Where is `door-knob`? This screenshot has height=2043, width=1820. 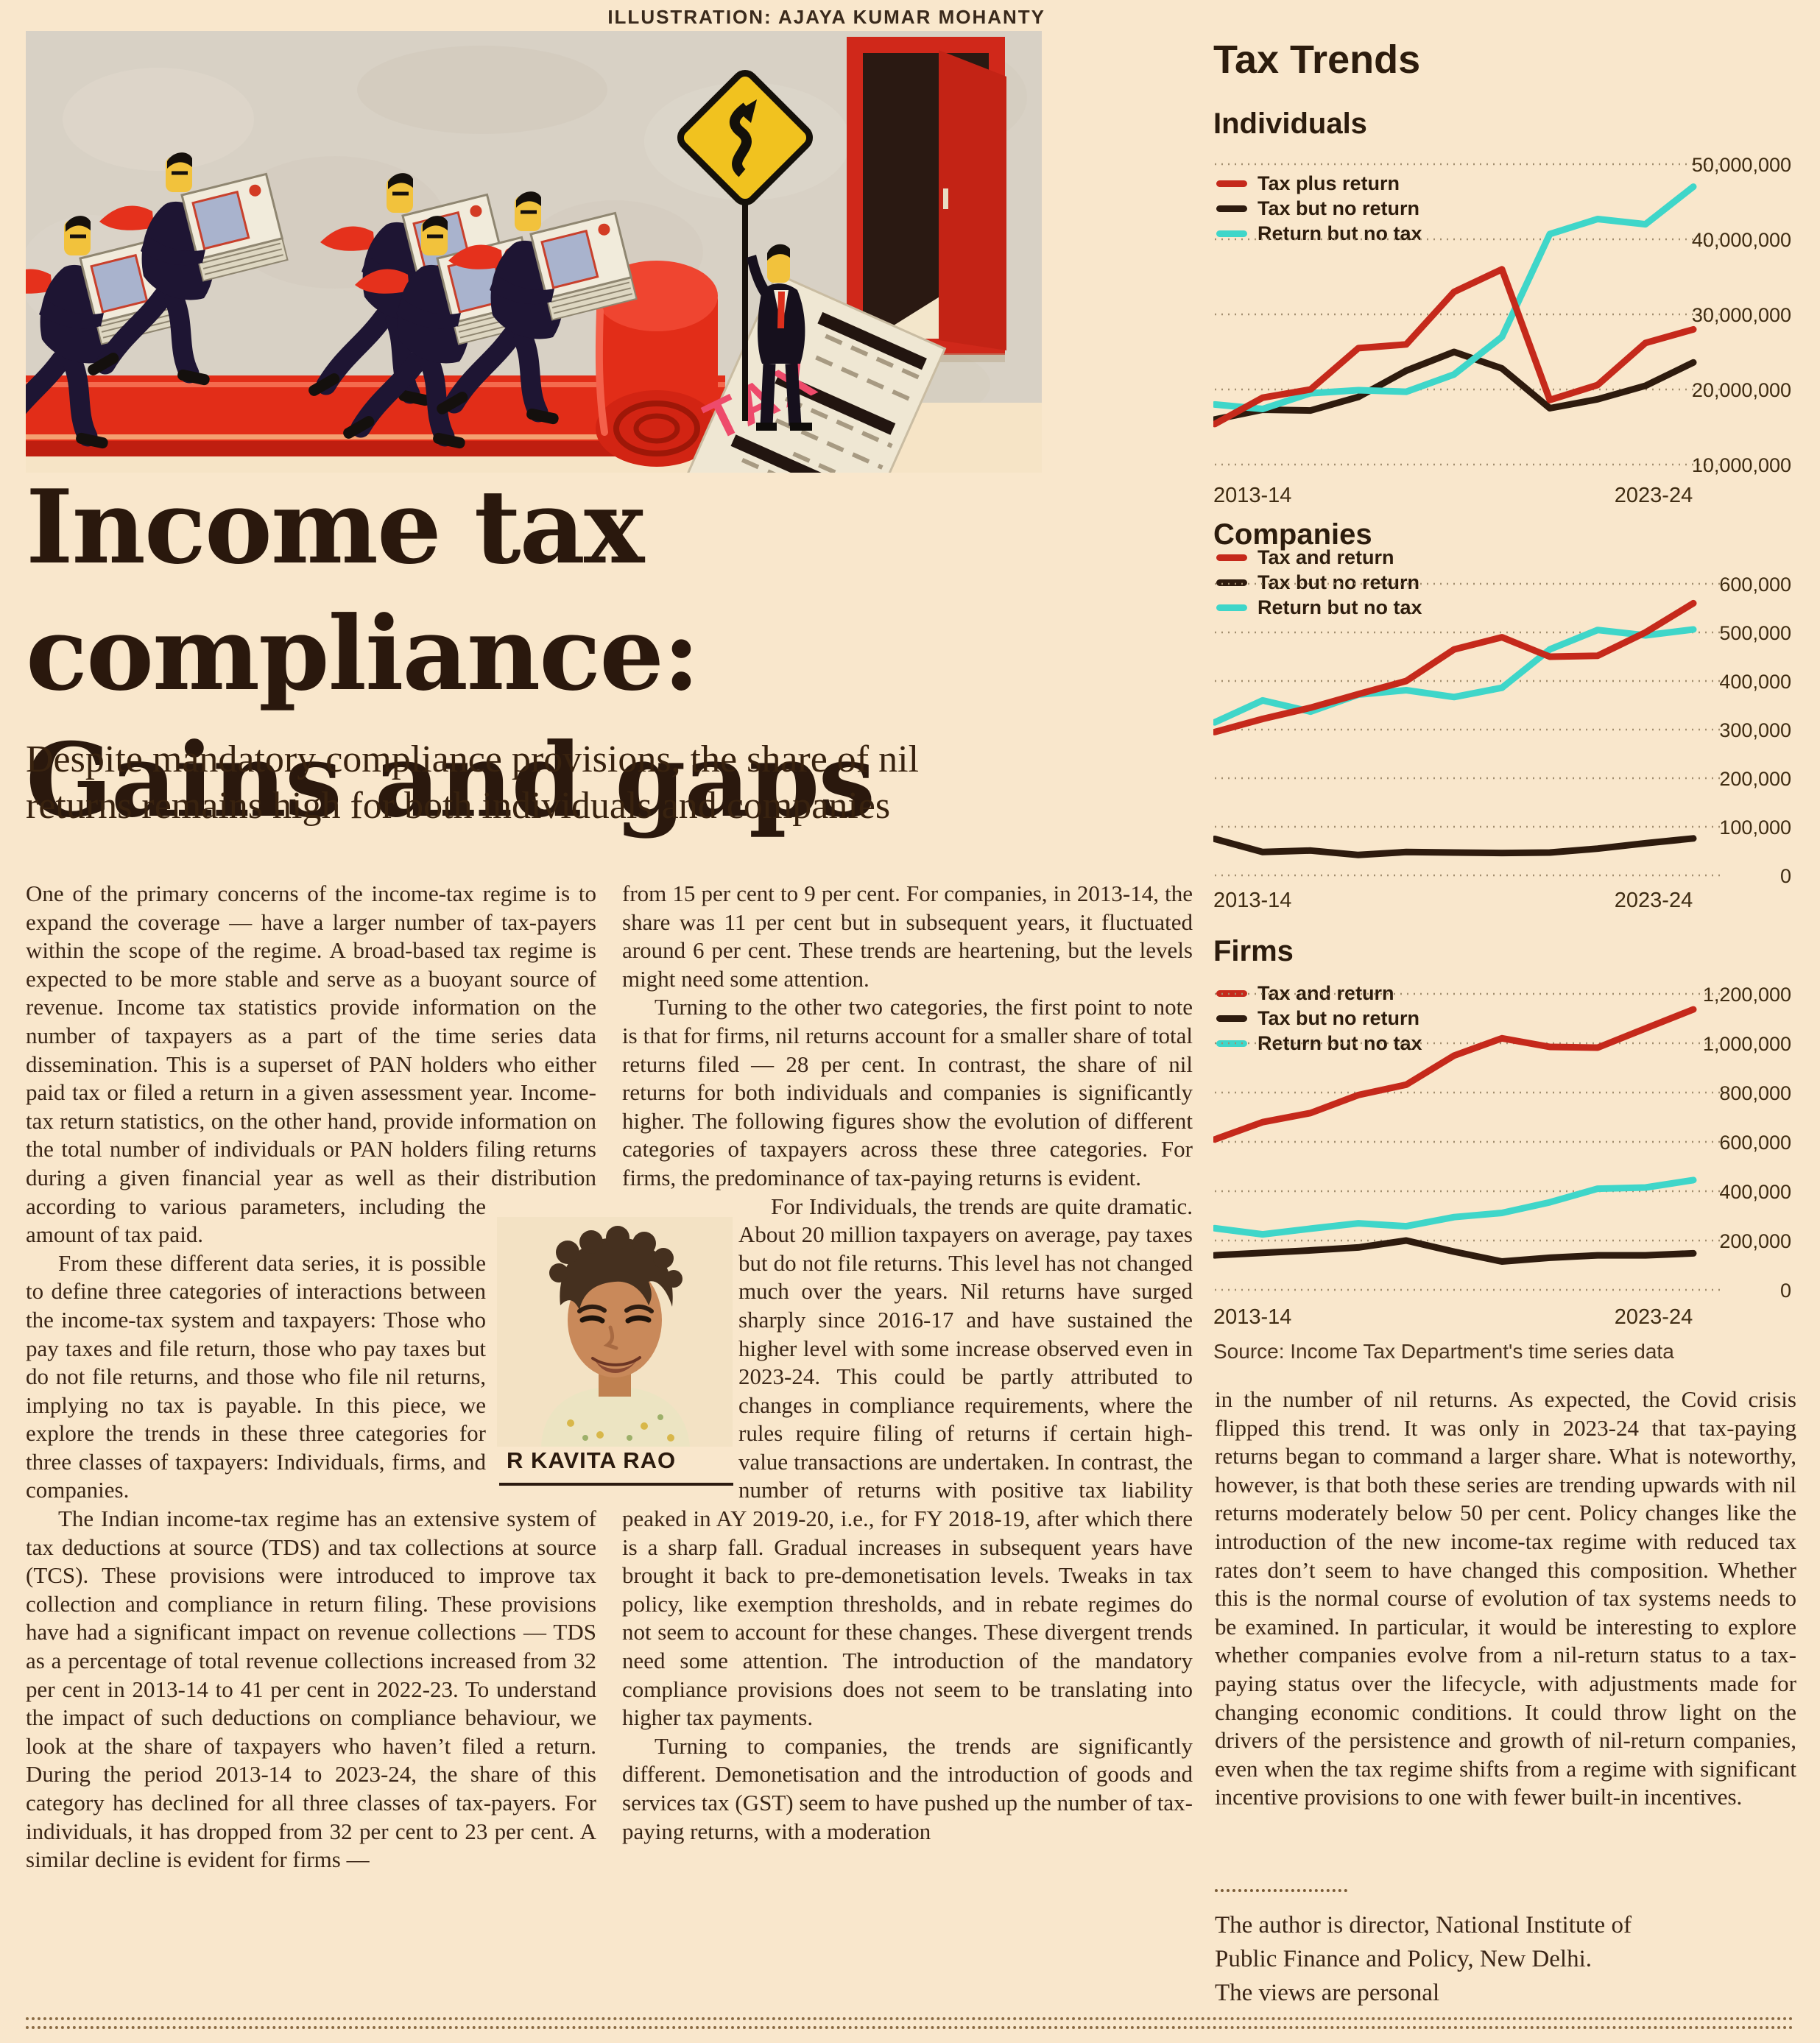 door-knob is located at coordinates (945, 198).